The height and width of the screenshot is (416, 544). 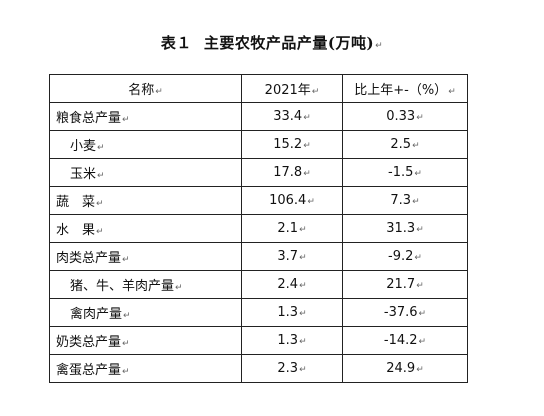 I want to click on cell-change: 7.3↵, so click(x=405, y=201).